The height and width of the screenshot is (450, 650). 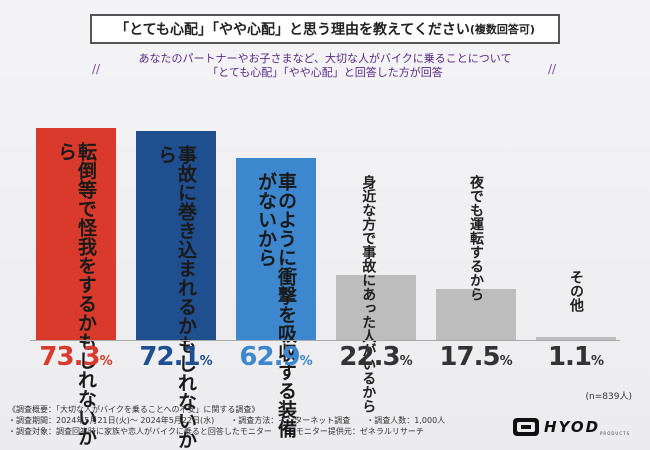 I want to click on value-label-5: 17.5%, so click(x=476, y=357).